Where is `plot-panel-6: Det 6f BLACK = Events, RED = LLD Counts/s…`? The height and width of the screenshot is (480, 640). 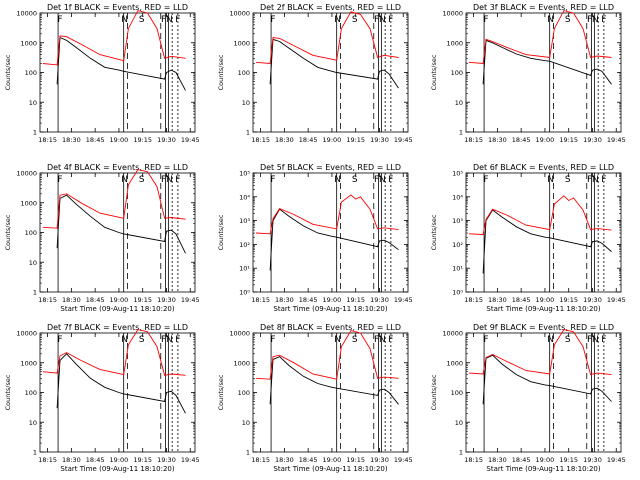 plot-panel-6: Det 6f BLACK = Events, RED = LLD Counts/s… is located at coordinates (528, 238).